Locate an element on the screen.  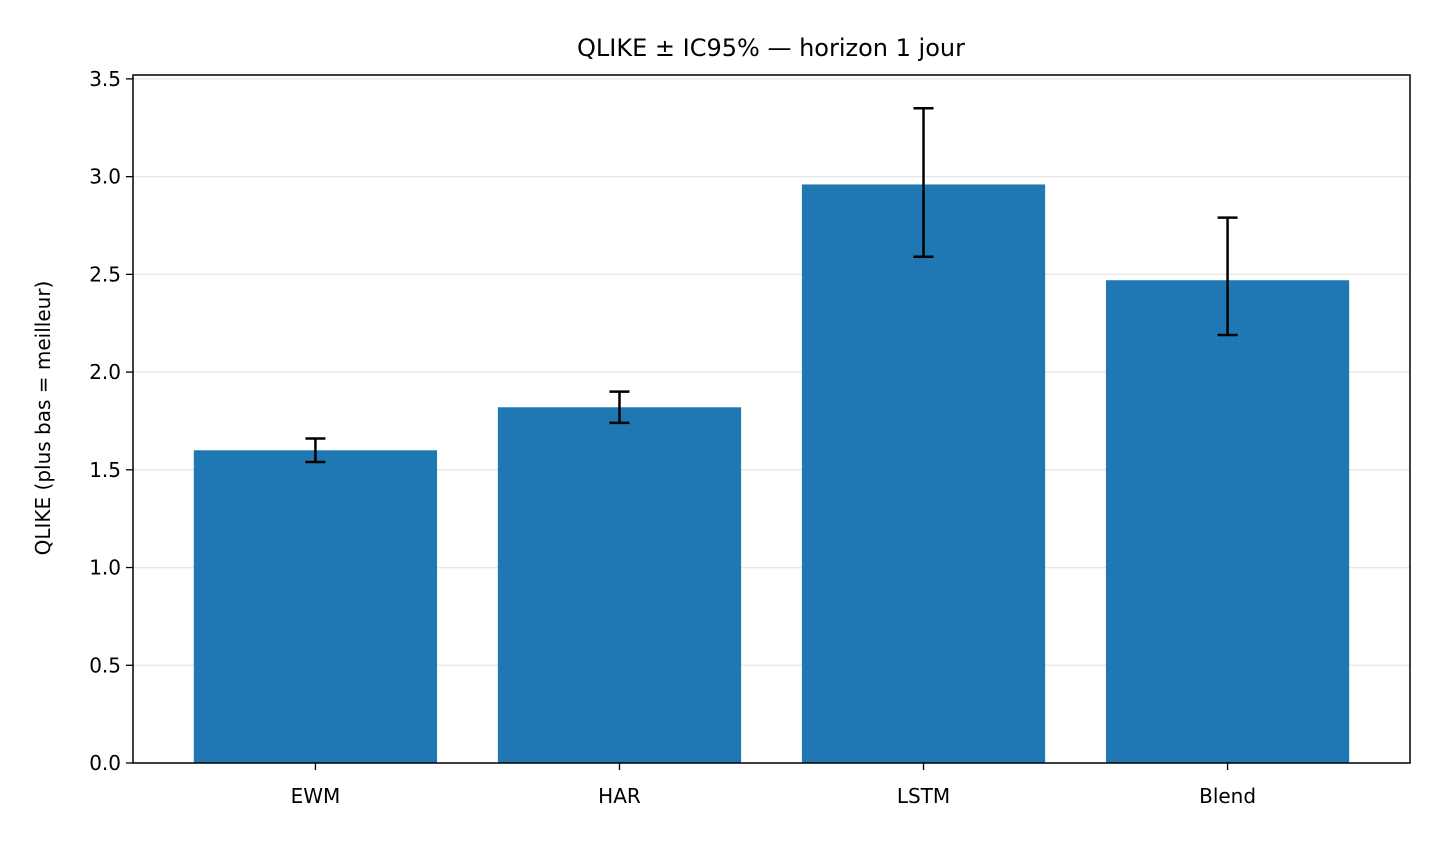
x-axis-ticks: EWM HAR LSTM Blend is located at coordinates (773, 785).